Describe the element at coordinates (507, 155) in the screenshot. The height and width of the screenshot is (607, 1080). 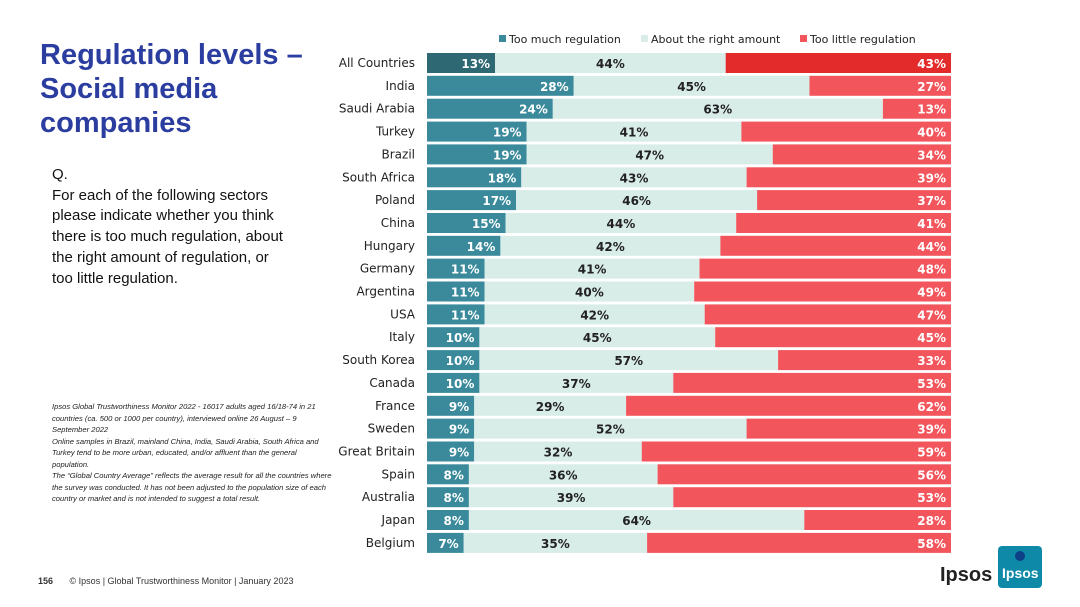
I see `data-label: 19%` at that location.